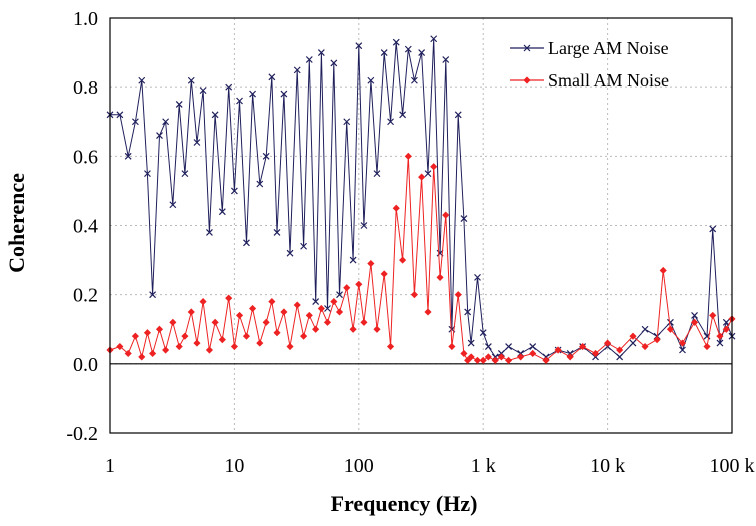 This screenshot has height=526, width=756. I want to click on legend-item: Small AM Noise, so click(589, 80).